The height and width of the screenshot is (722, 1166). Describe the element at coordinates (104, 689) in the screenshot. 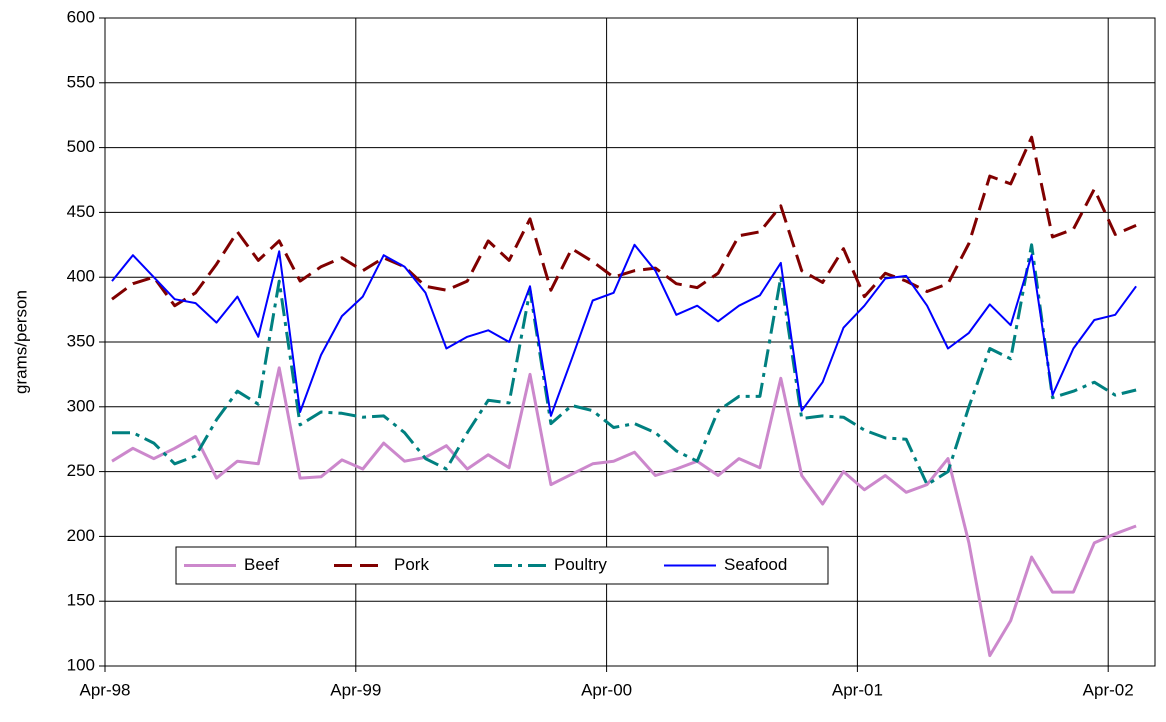

I see `x-tick-label: Apr-98` at that location.